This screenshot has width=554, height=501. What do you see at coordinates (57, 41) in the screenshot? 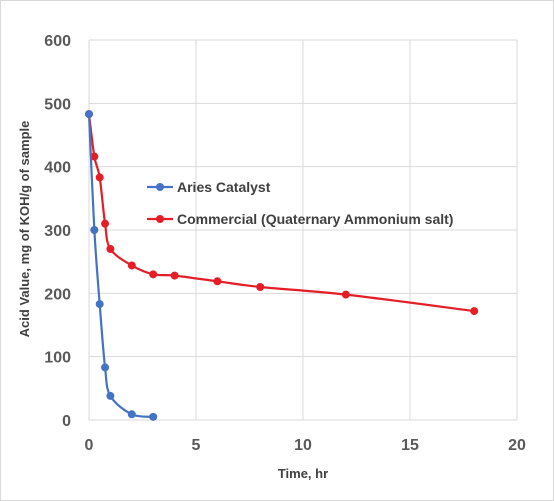
I see `y-tick-label: 600` at bounding box center [57, 41].